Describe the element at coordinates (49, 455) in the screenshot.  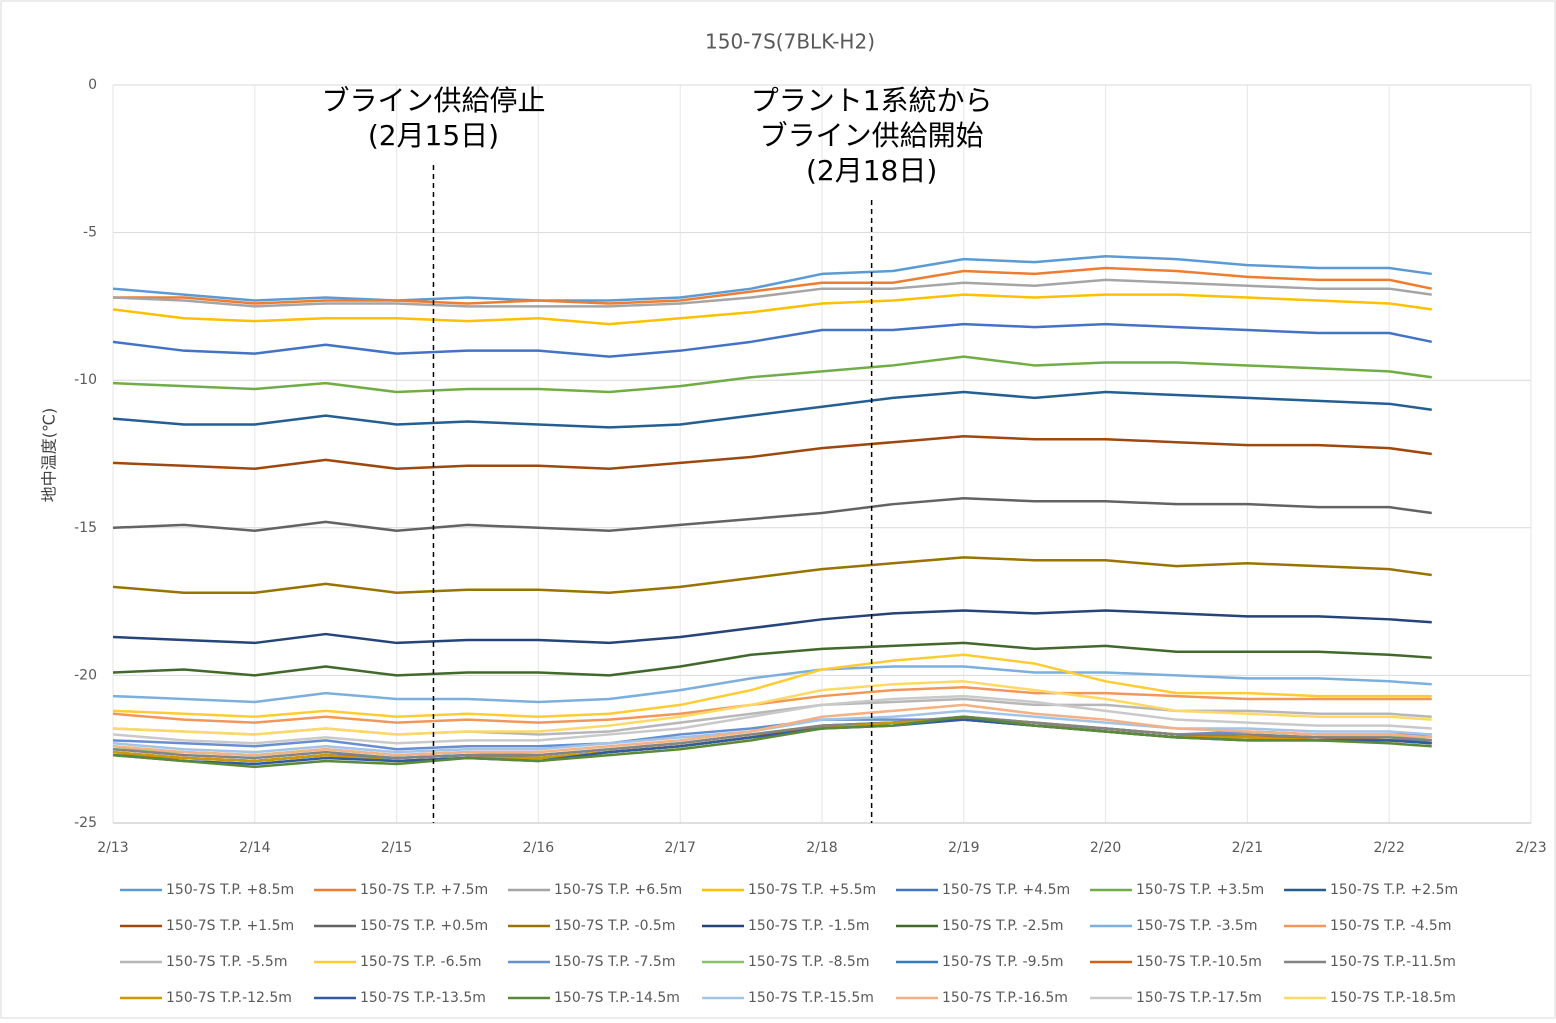
I see `y-axis-label: 地中温度(℃)` at that location.